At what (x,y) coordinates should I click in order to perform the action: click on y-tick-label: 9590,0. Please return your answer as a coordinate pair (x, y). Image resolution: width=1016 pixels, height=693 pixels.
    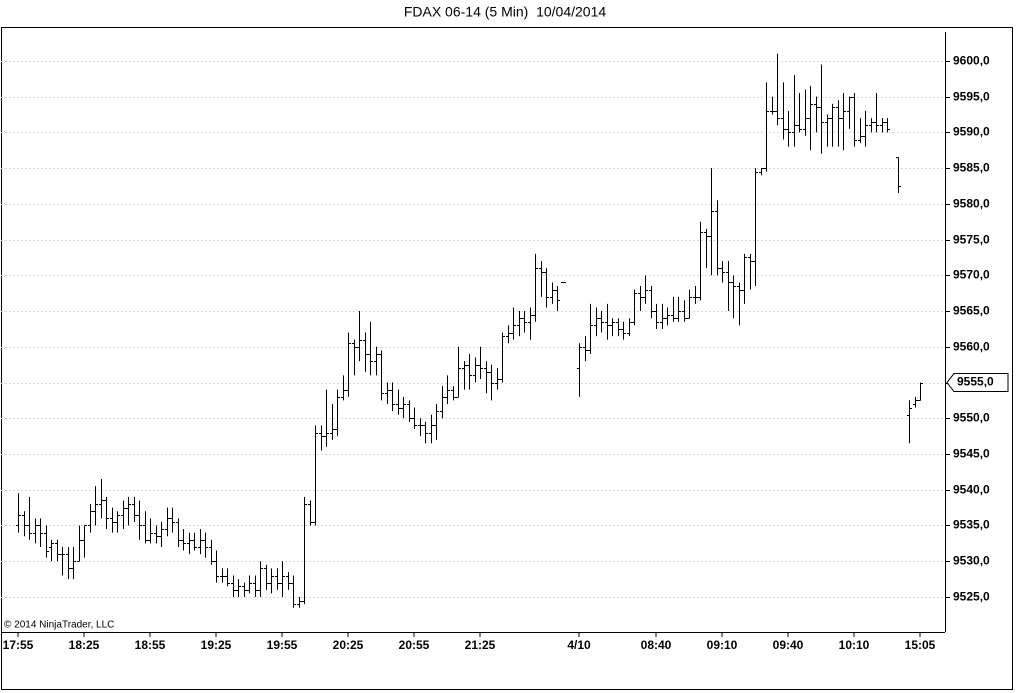
    Looking at the image, I should click on (971, 132).